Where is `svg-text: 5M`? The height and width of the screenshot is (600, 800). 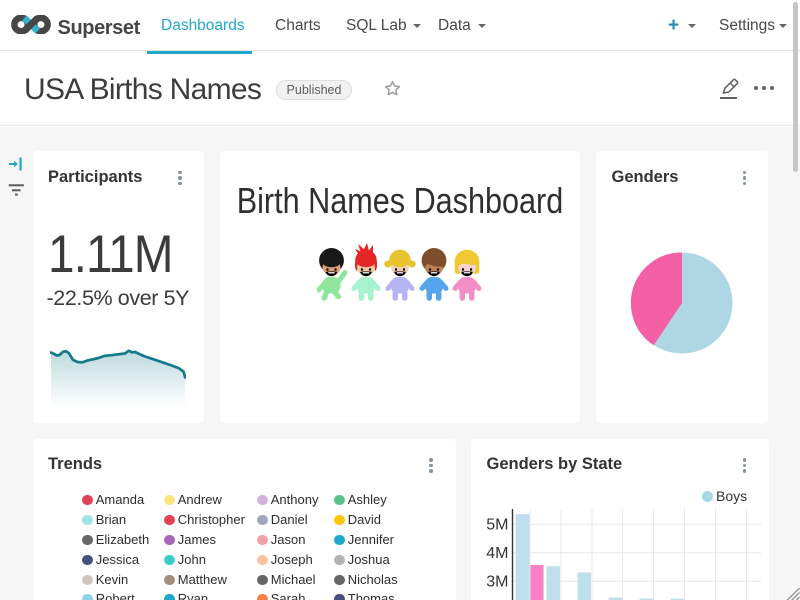 svg-text: 5M is located at coordinates (497, 525).